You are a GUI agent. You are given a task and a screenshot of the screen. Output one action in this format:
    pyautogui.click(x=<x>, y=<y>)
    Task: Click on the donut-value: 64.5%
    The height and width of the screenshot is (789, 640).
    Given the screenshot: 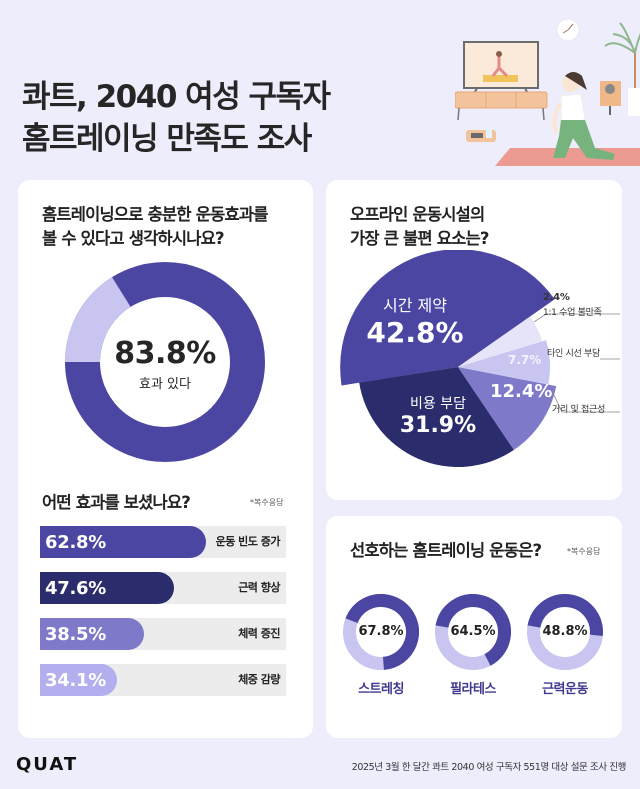 What is the action you would take?
    pyautogui.click(x=473, y=631)
    